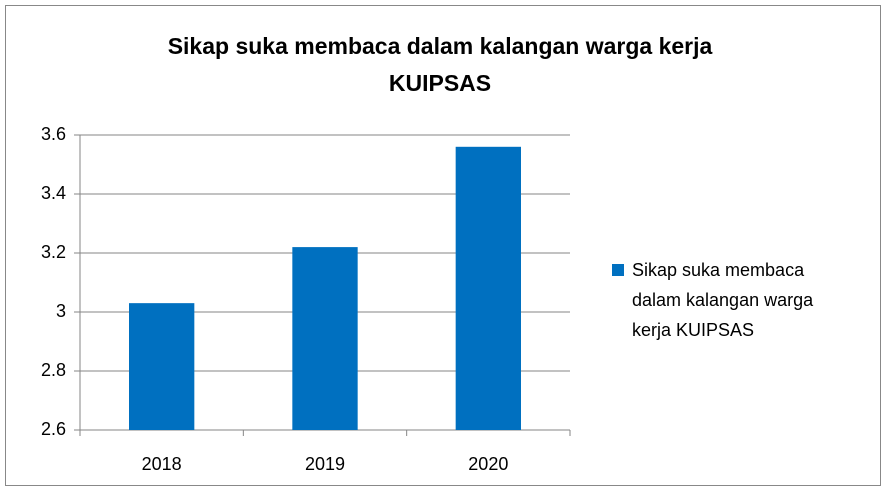 This screenshot has height=493, width=888. I want to click on x-tick-label: 2018, so click(162, 464).